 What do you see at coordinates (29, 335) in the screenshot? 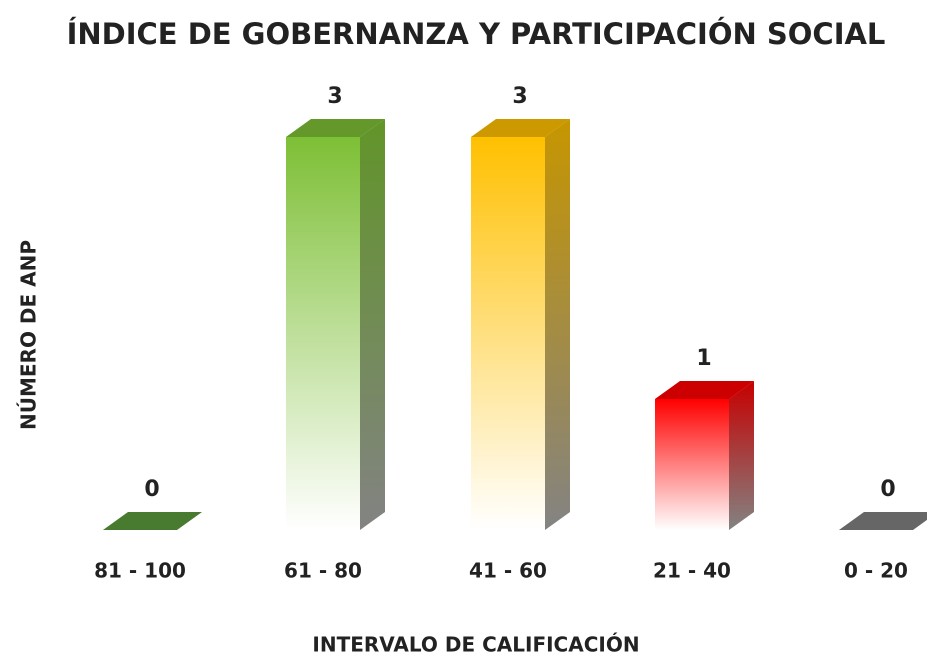
I see `y-axis-label: NÚMERO DE ANP` at bounding box center [29, 335].